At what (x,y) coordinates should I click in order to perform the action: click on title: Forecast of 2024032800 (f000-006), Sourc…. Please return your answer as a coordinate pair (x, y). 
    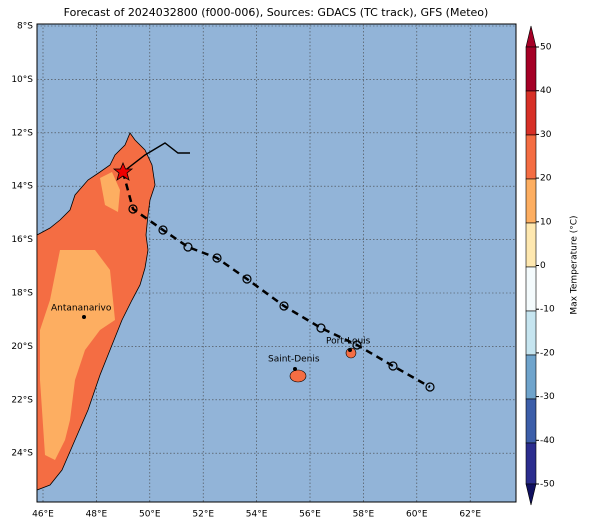
    Looking at the image, I should click on (276, 12).